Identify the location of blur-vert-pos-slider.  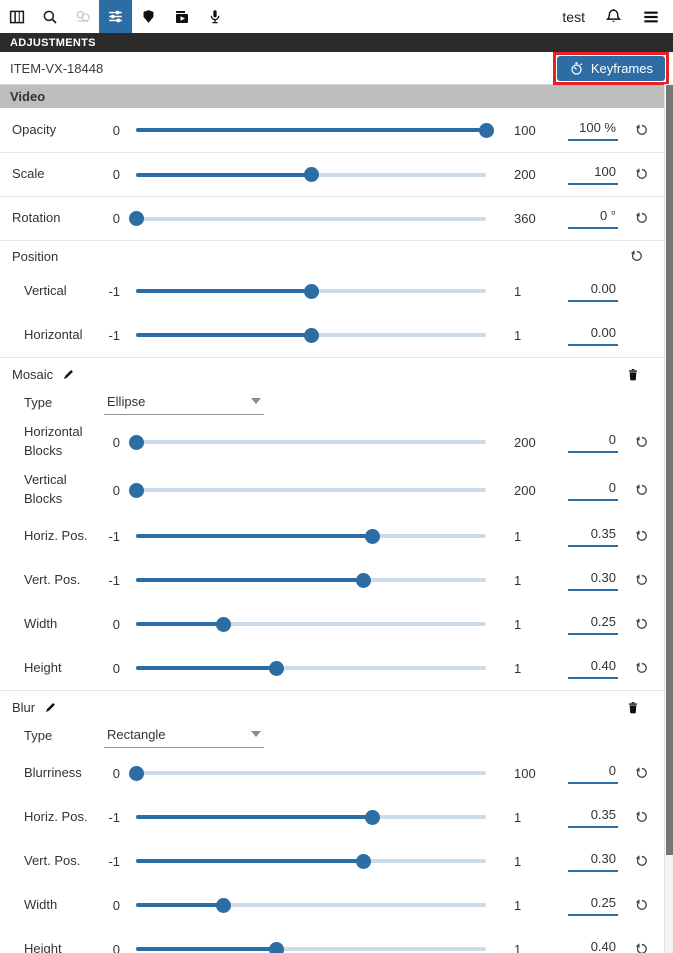
(311, 861).